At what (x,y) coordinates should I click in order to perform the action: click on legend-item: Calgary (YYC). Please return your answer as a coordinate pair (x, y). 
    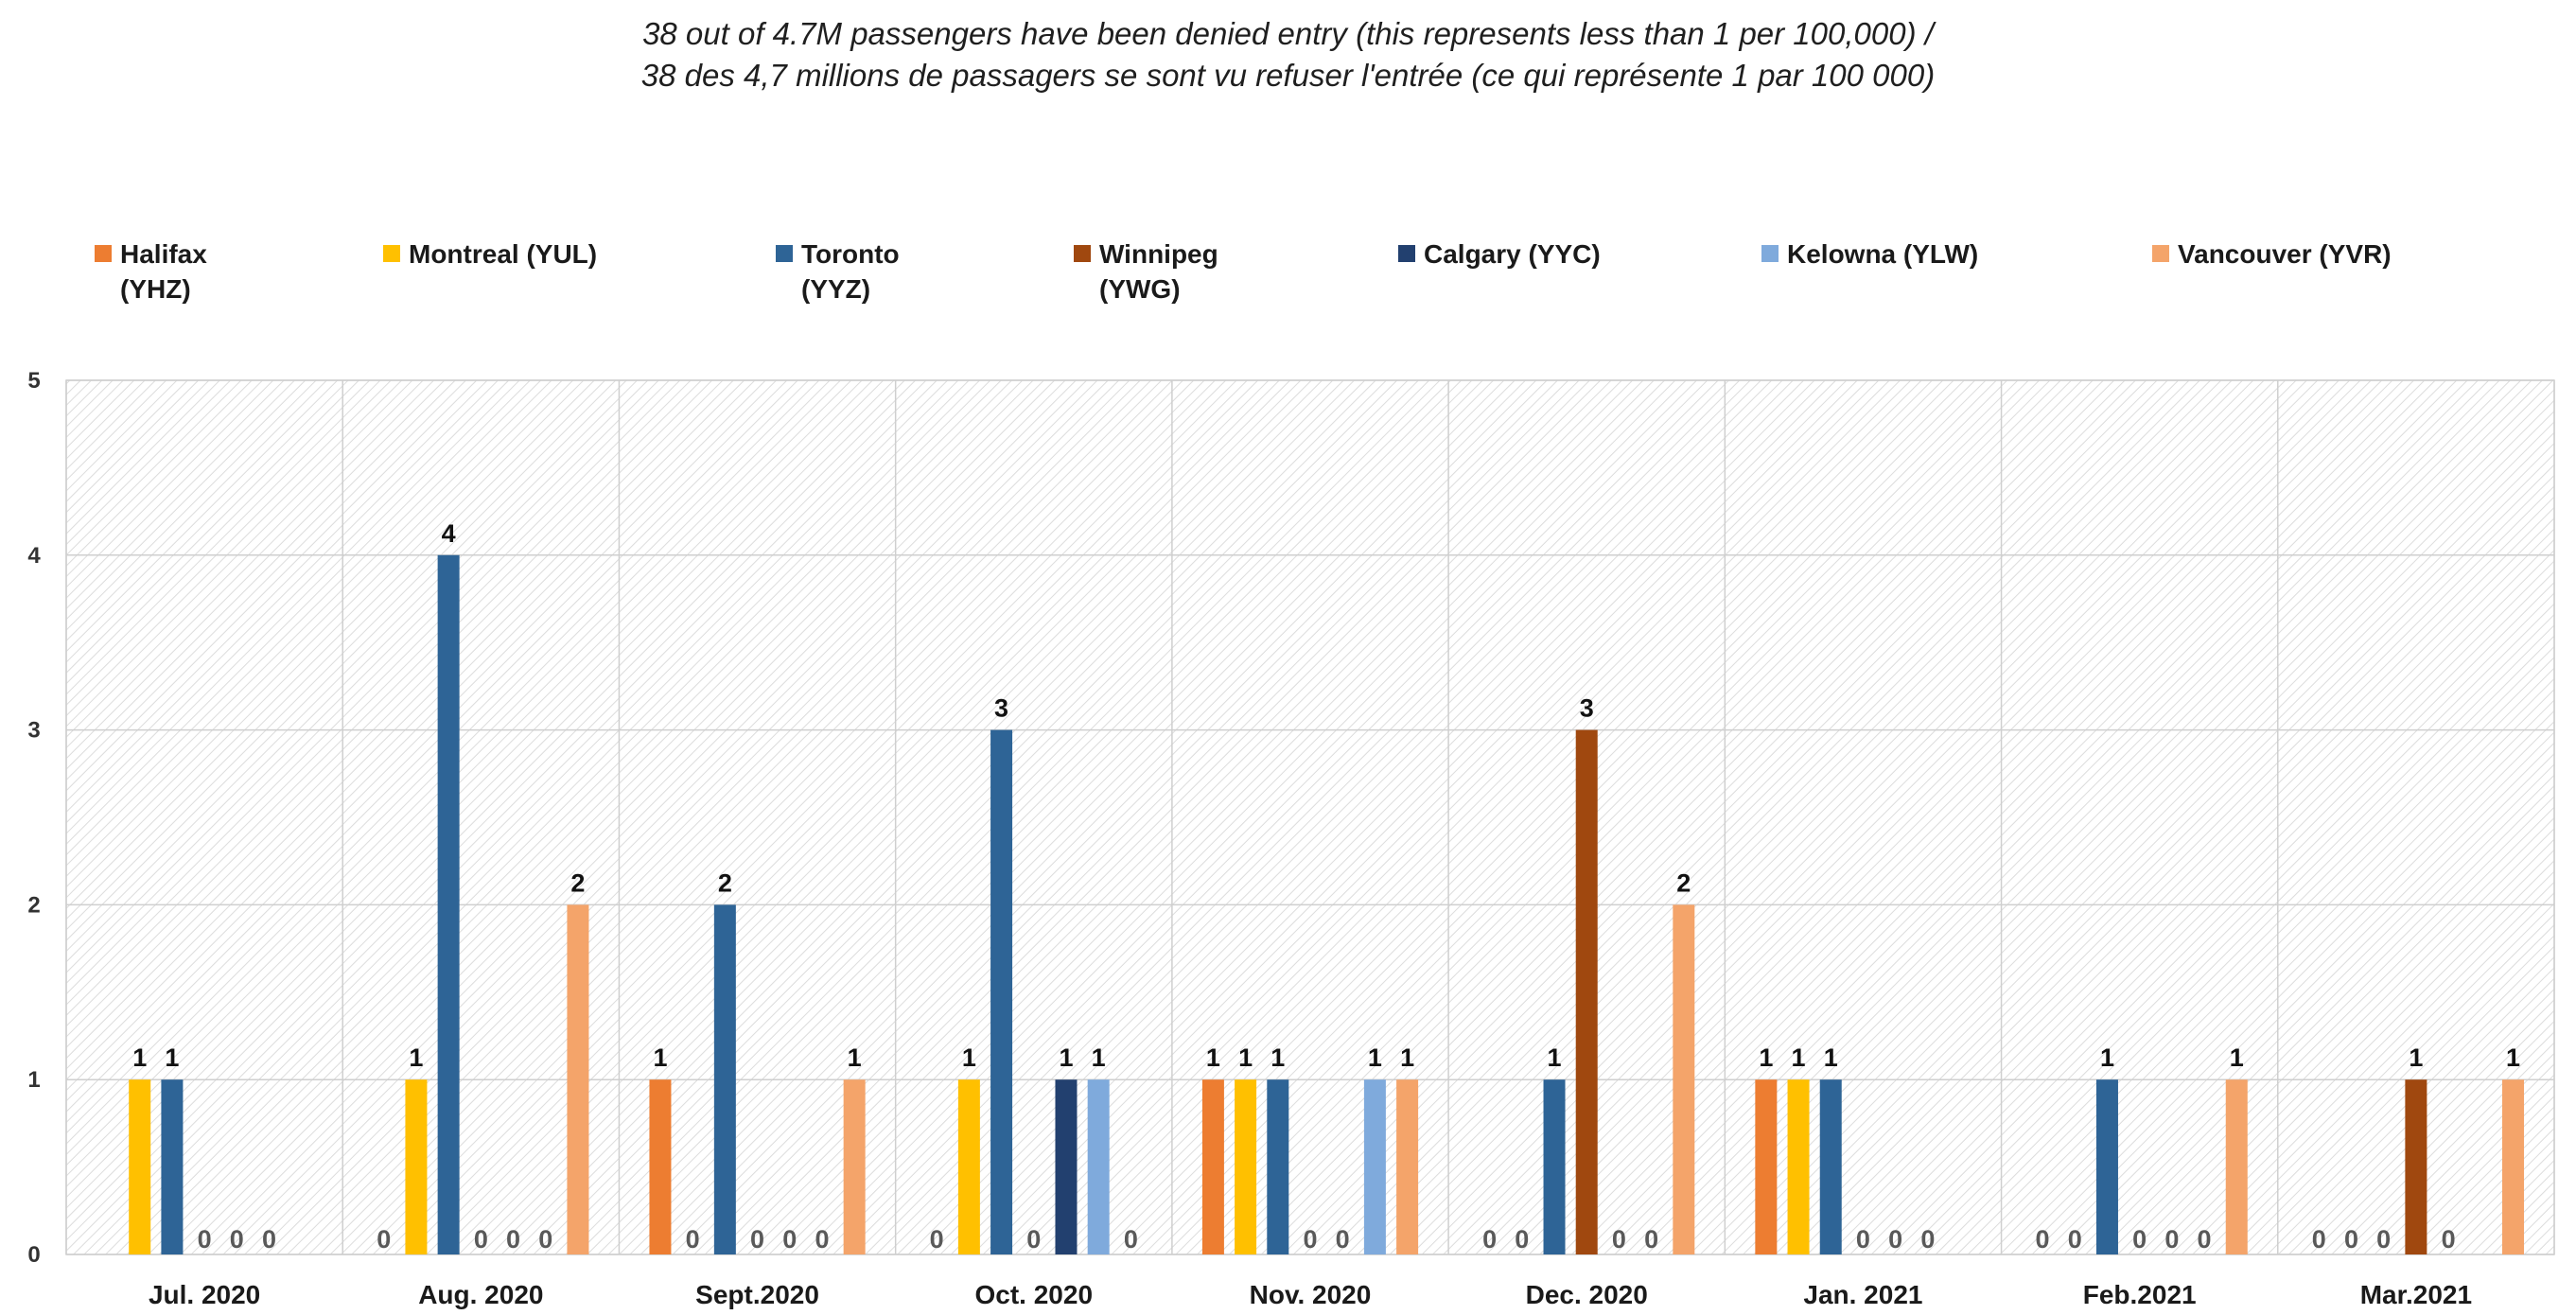
    Looking at the image, I should click on (1500, 254).